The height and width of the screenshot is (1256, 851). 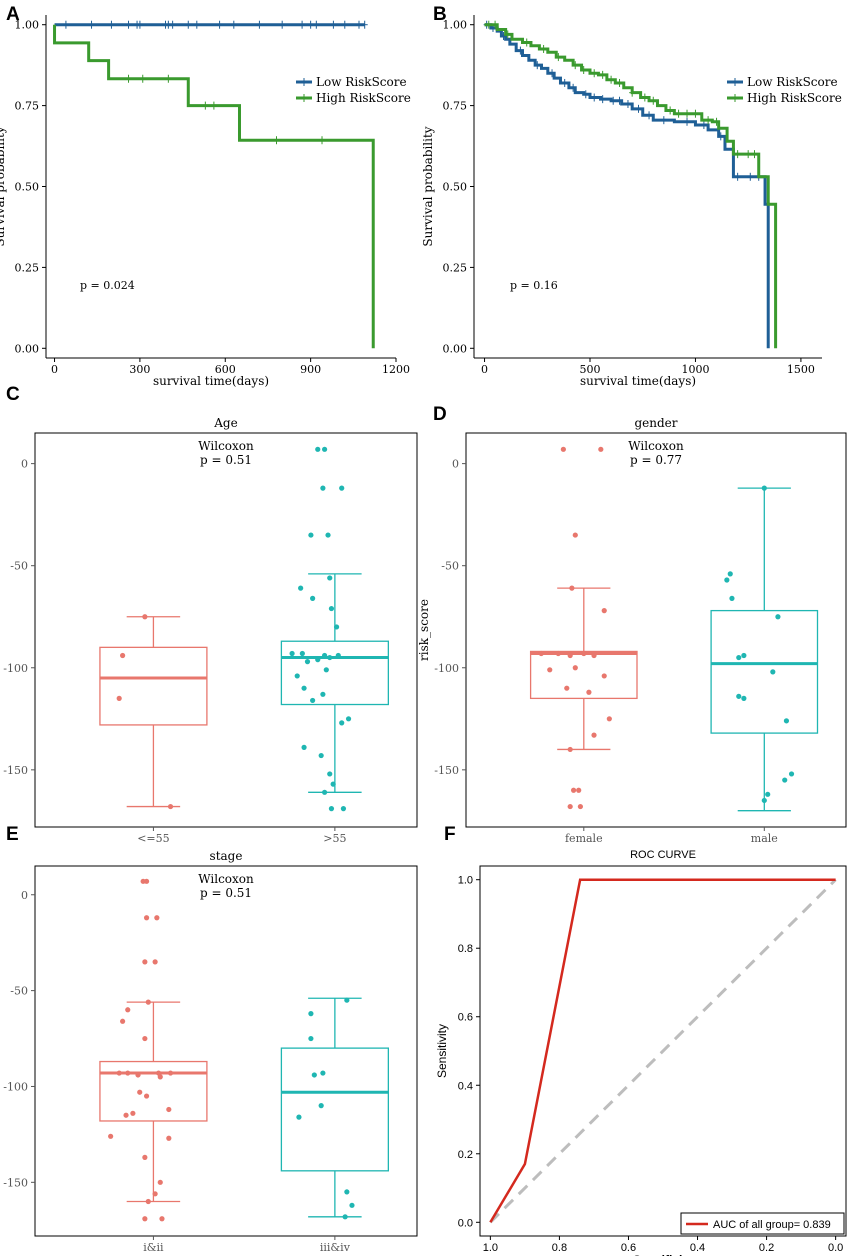 What do you see at coordinates (465, 1018) in the screenshot?
I see `y-tick-label: 0.6` at bounding box center [465, 1018].